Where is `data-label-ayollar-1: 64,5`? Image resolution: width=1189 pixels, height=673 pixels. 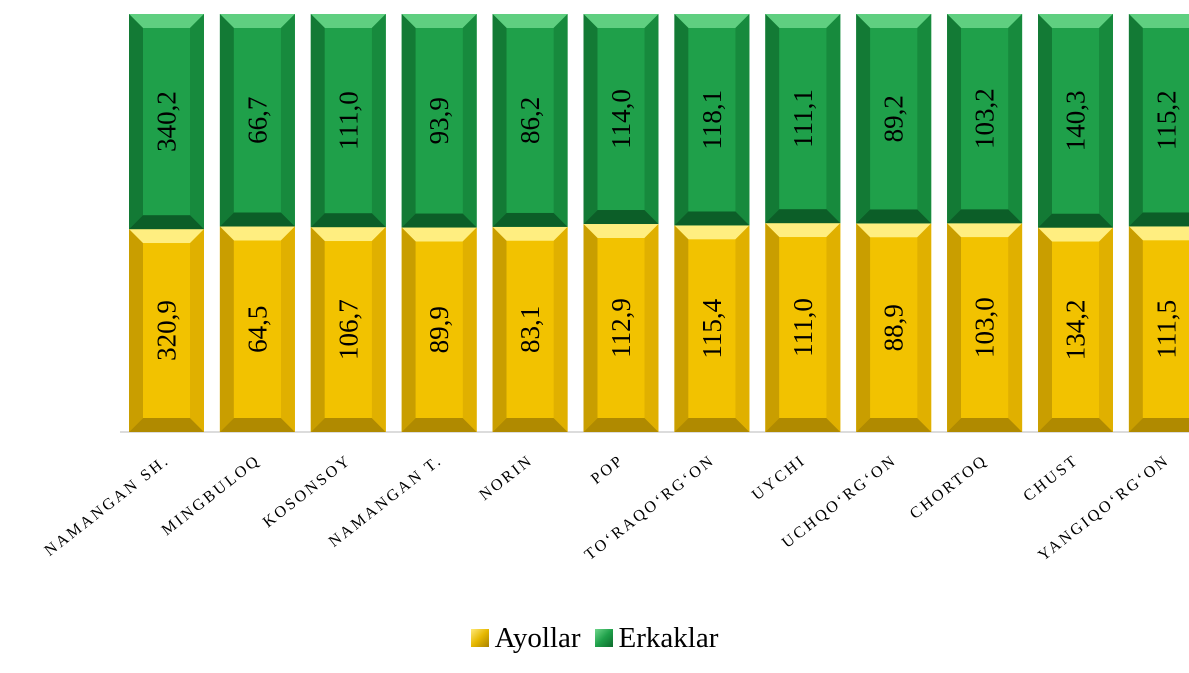
data-label-ayollar-1: 64,5 is located at coordinates (257, 329).